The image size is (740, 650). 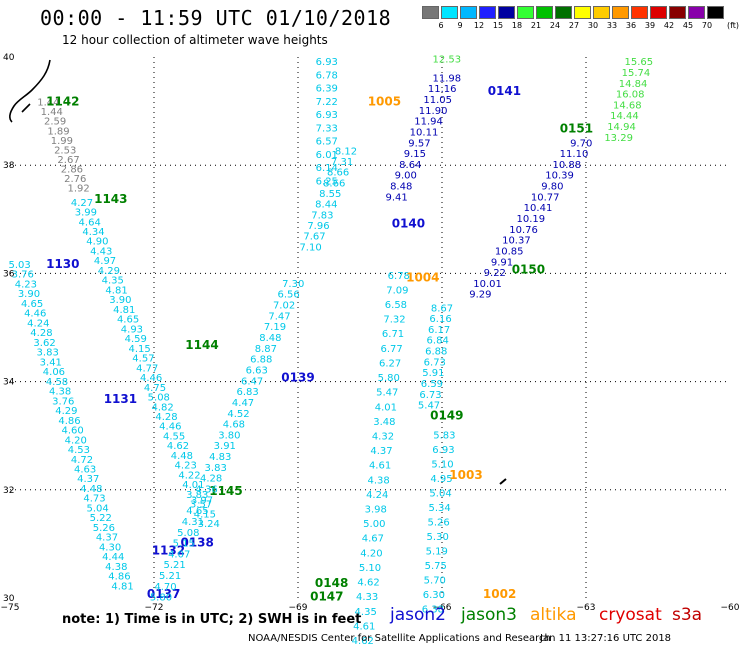 What do you see at coordinates (113, 281) in the screenshot?
I see `swh-value-label: 4.35` at bounding box center [113, 281].